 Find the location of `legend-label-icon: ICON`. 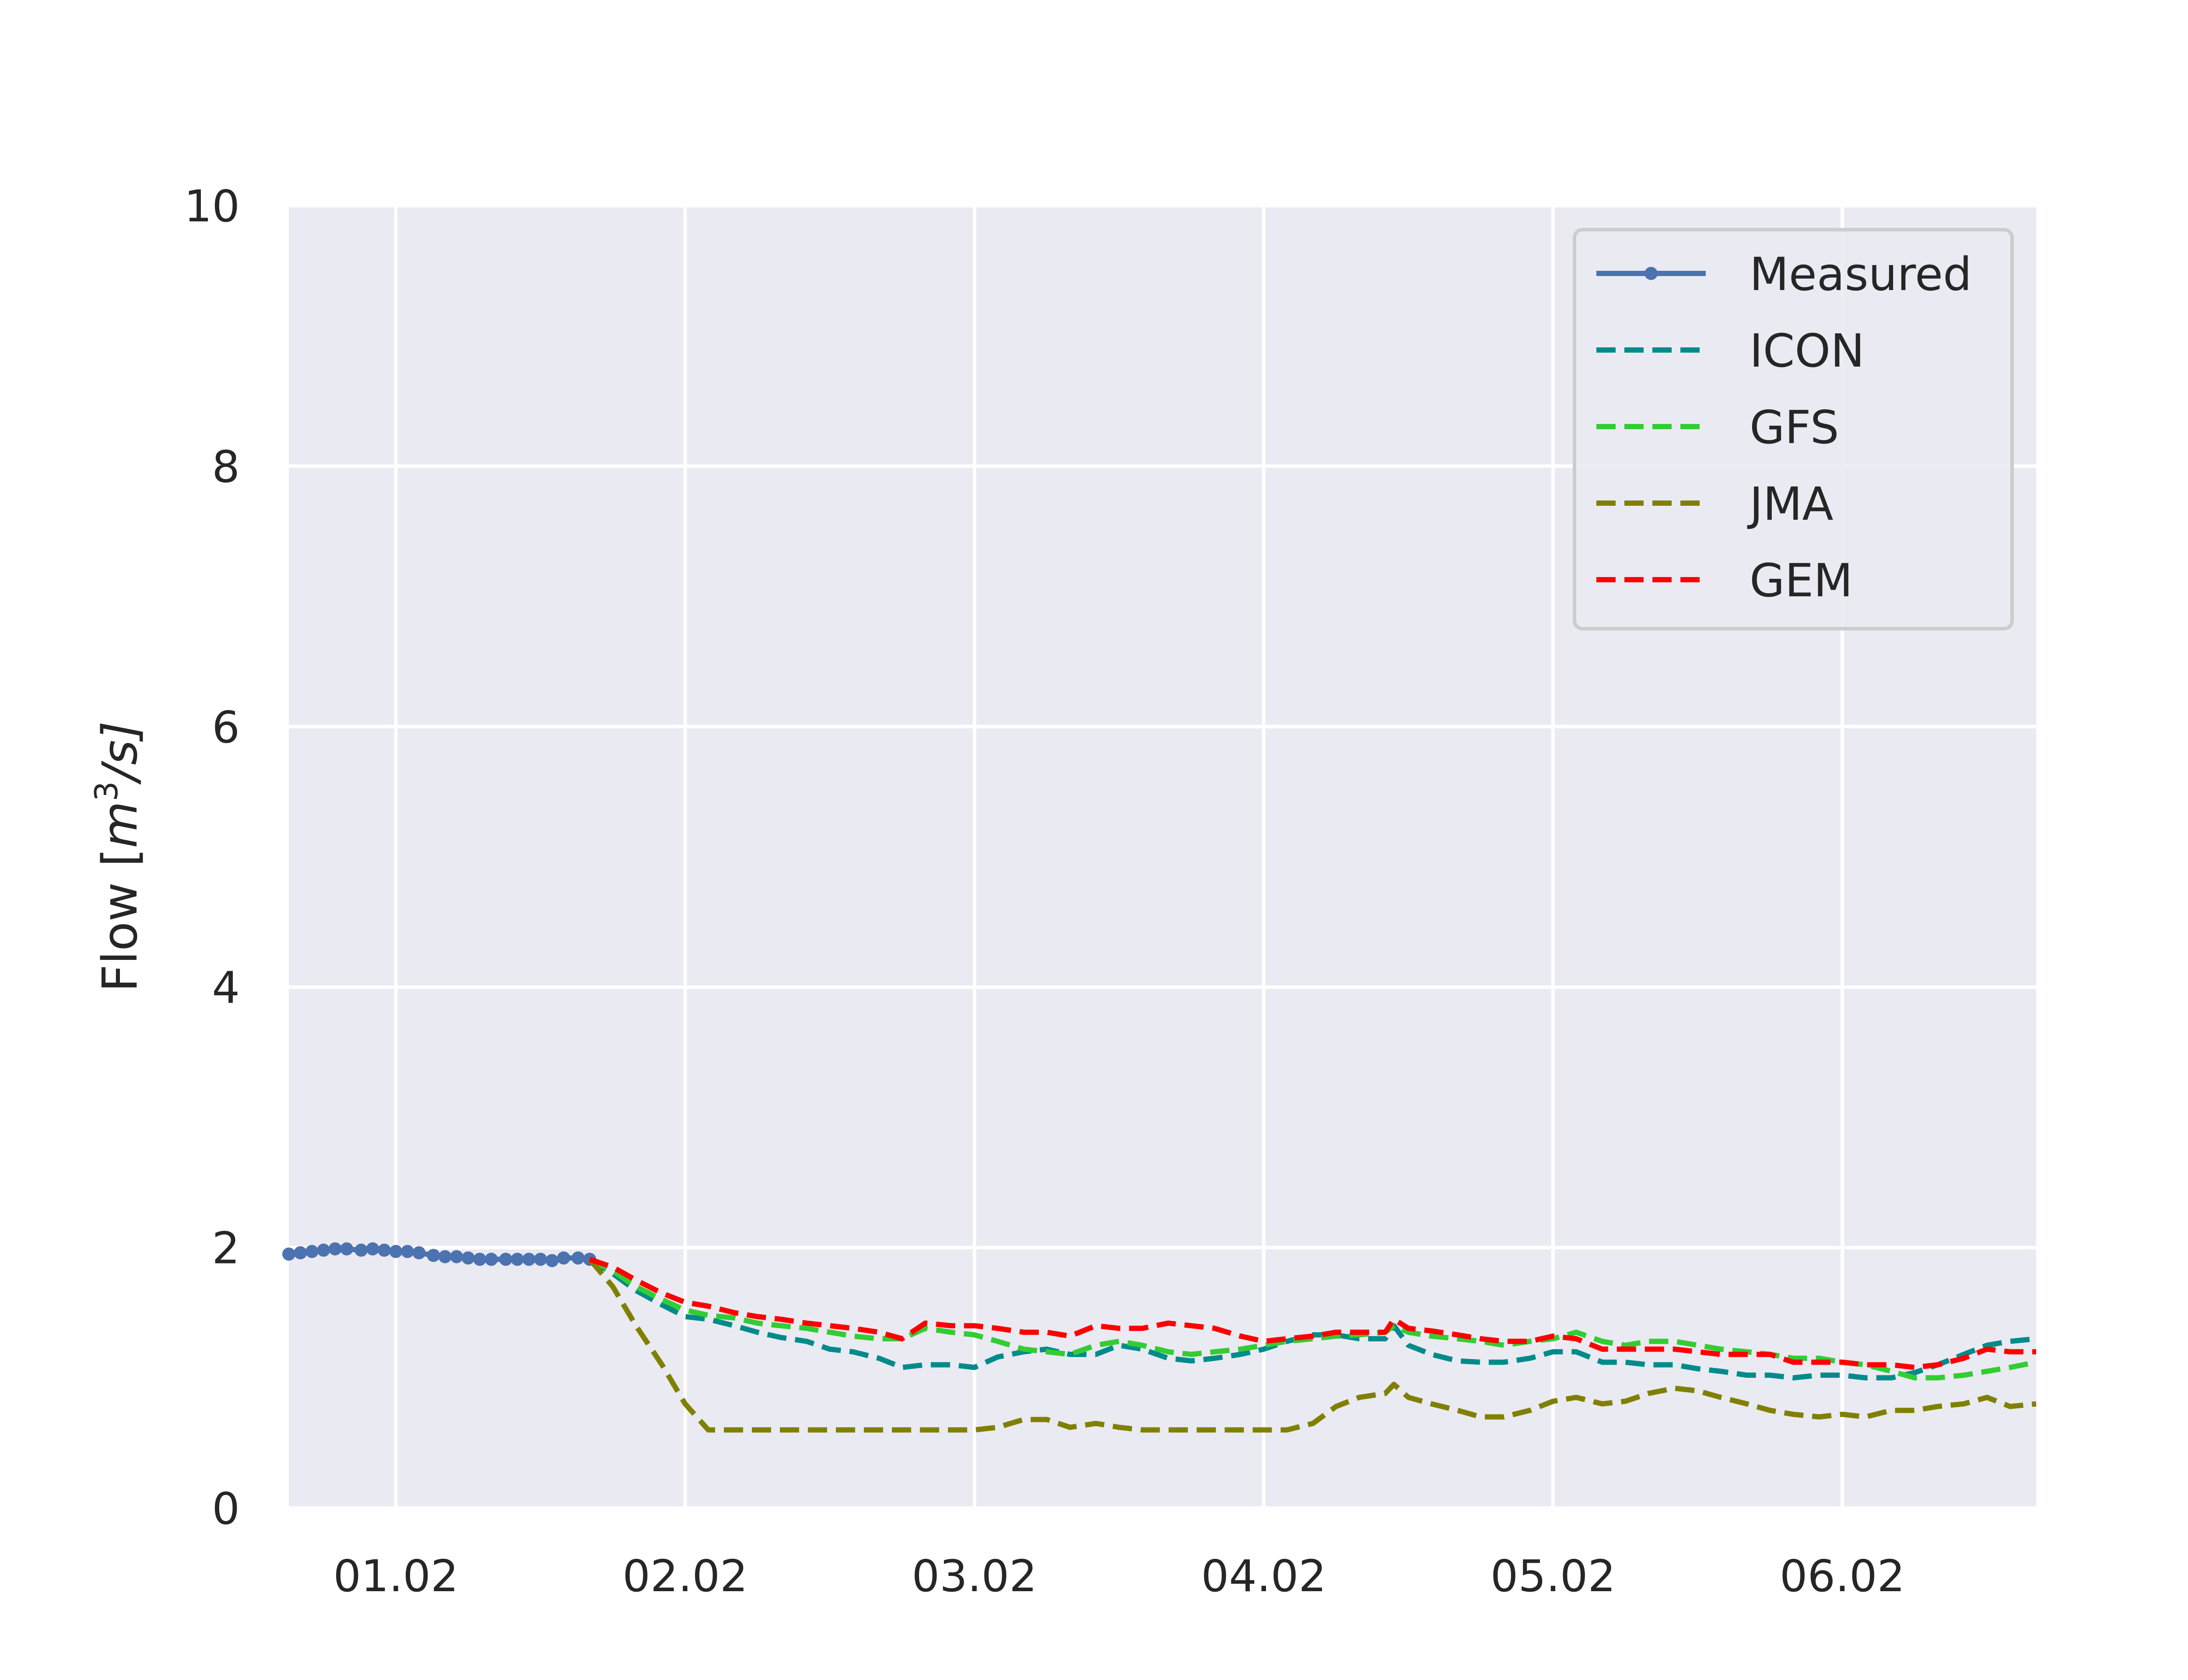

legend-label-icon: ICON is located at coordinates (1808, 351).